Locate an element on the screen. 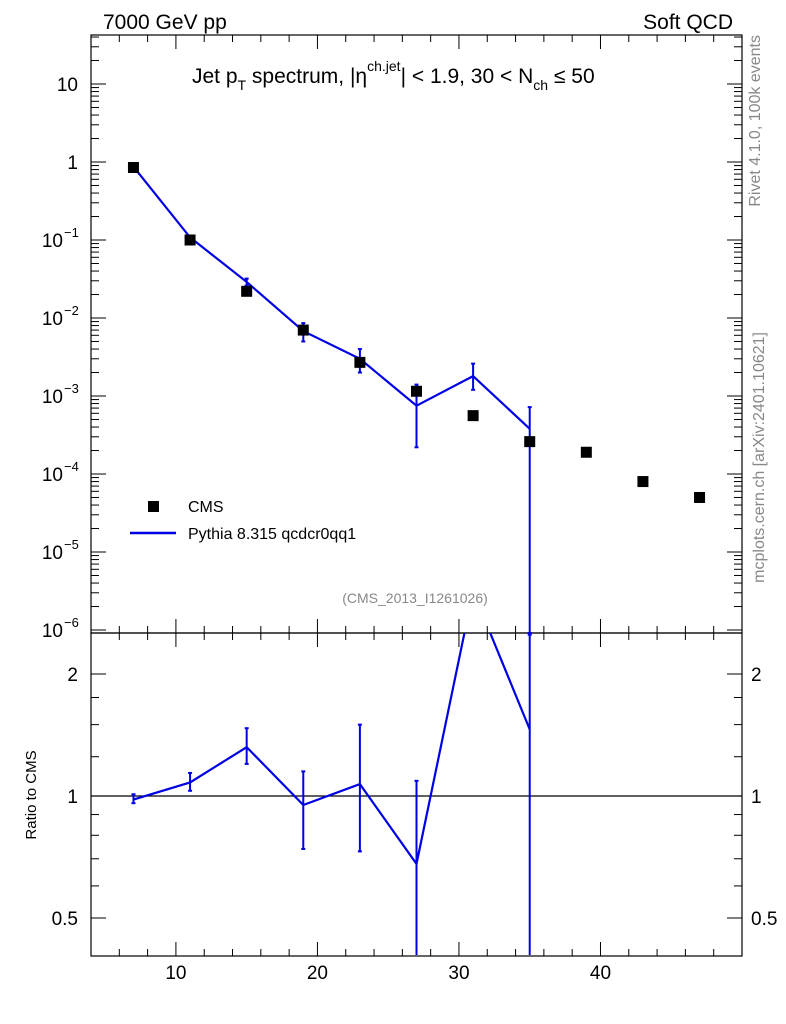 Image resolution: width=786 pixels, height=1024 pixels. mc-line is located at coordinates (331, 298).